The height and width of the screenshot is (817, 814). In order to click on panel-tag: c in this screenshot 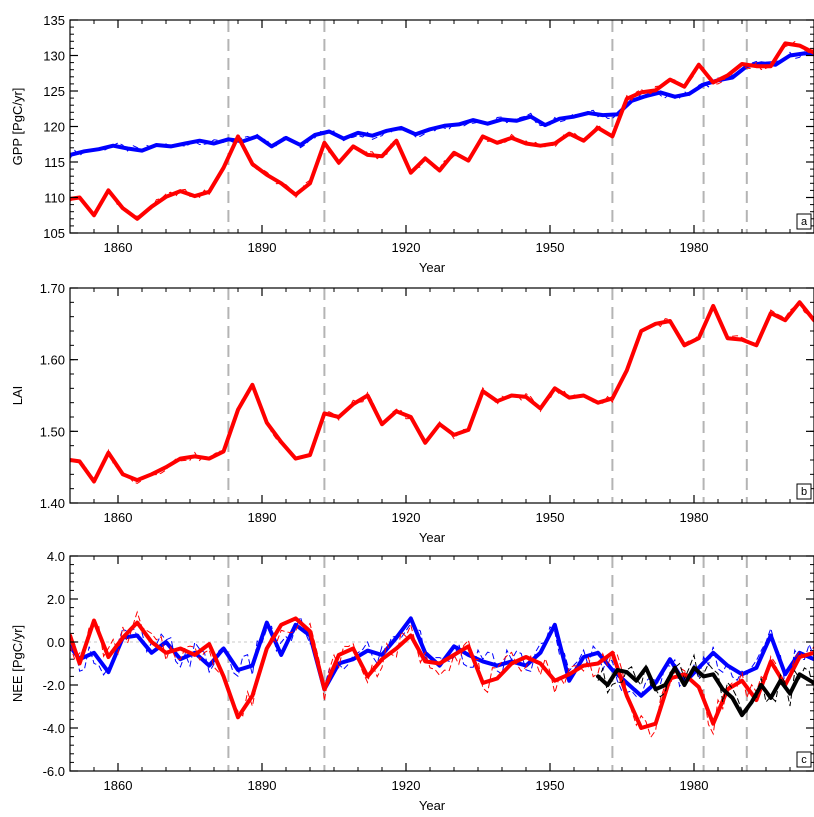, I will do `click(804, 760)`.